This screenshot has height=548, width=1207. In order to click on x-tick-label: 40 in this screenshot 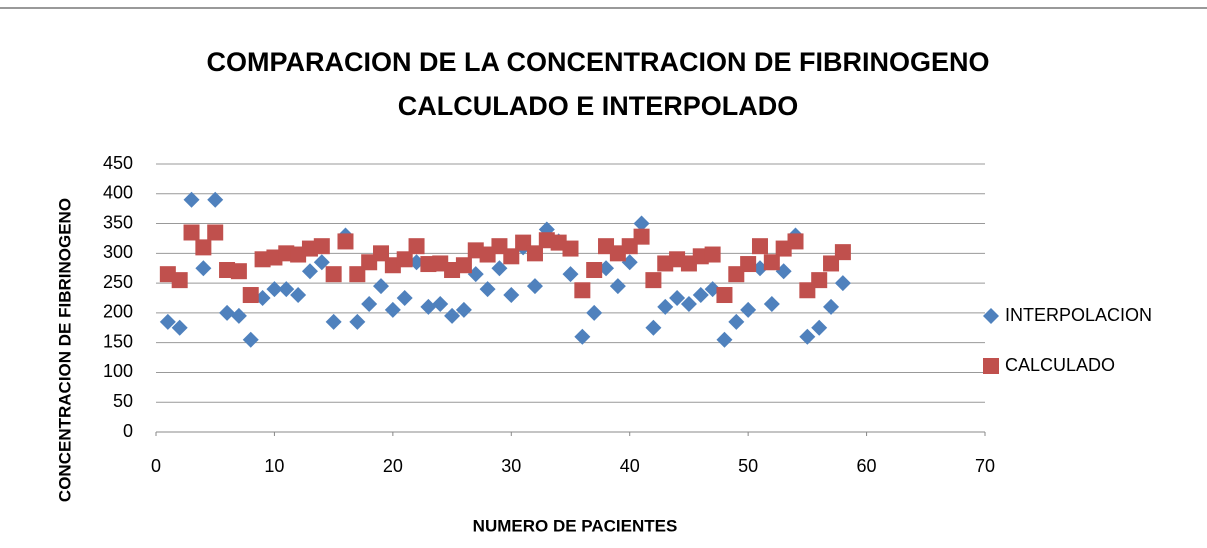, I will do `click(630, 466)`.